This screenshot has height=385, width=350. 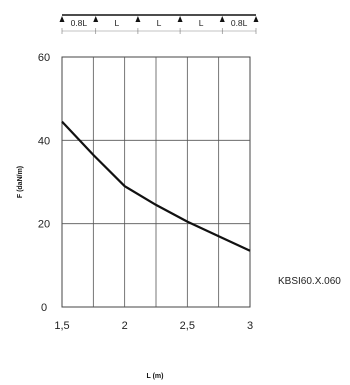 What do you see at coordinates (44, 141) in the screenshot?
I see `y-tick-label: 40` at bounding box center [44, 141].